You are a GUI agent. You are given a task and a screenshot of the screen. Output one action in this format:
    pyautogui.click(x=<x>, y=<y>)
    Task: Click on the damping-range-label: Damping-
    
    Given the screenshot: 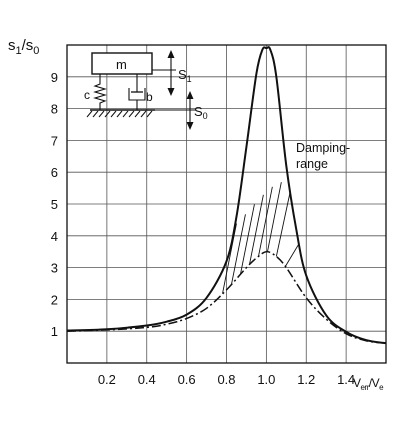 What is the action you would take?
    pyautogui.click(x=323, y=148)
    